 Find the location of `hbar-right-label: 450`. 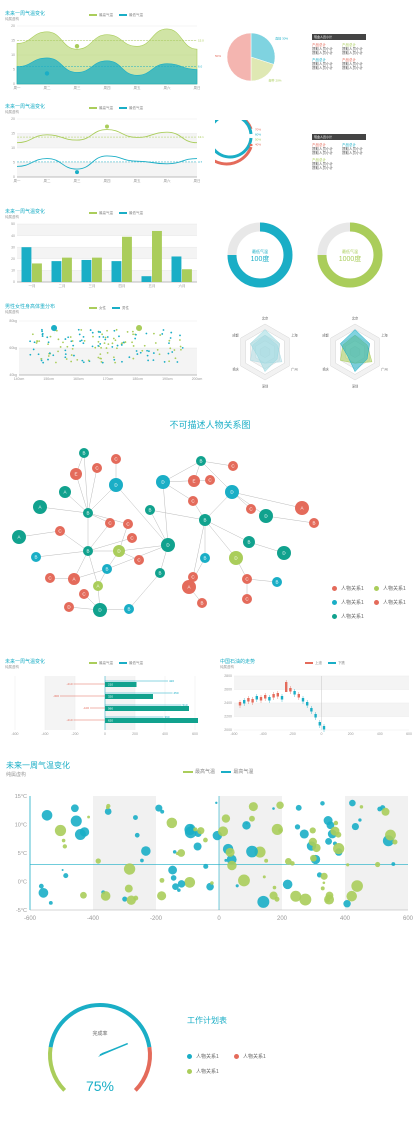

hbar-right-label: 450 is located at coordinates (176, 693).